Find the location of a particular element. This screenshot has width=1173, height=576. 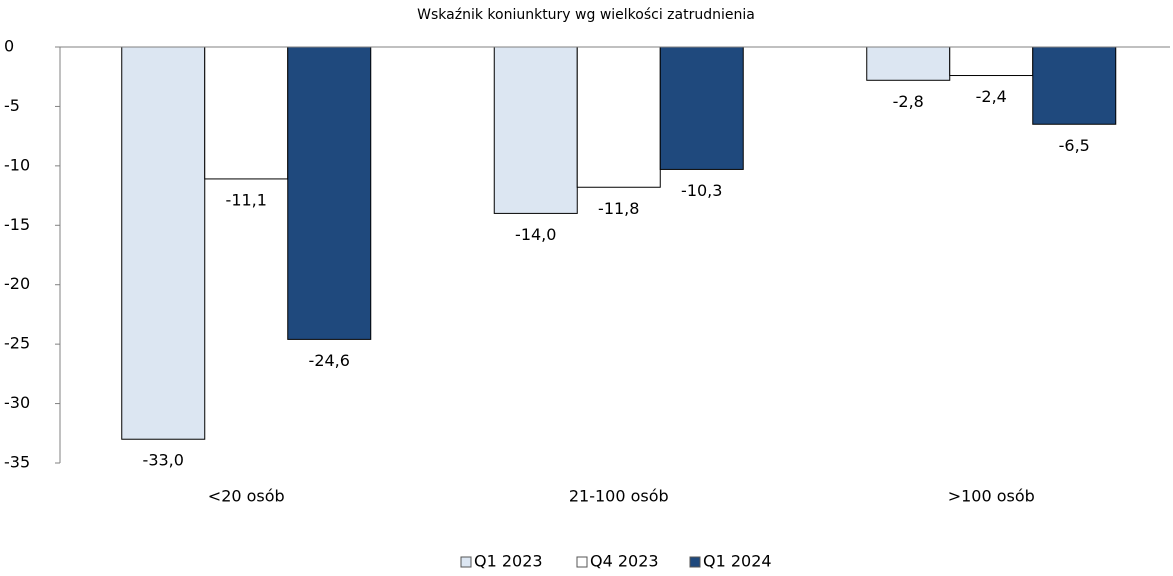

y-tick-label: -30 is located at coordinates (17, 402).